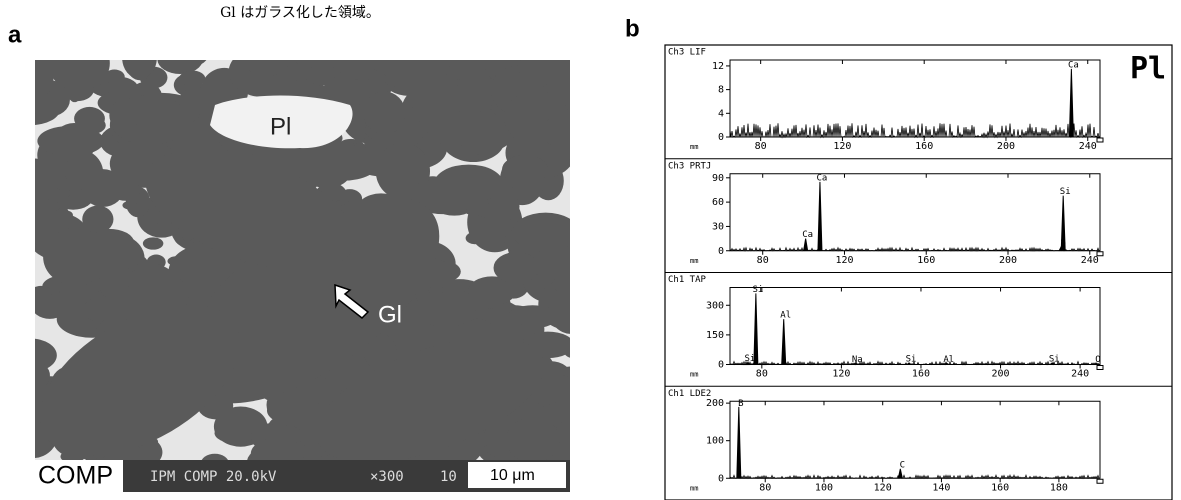 This screenshot has height=500, width=1181. I want to click on x-tick-label: 140, so click(941, 487).